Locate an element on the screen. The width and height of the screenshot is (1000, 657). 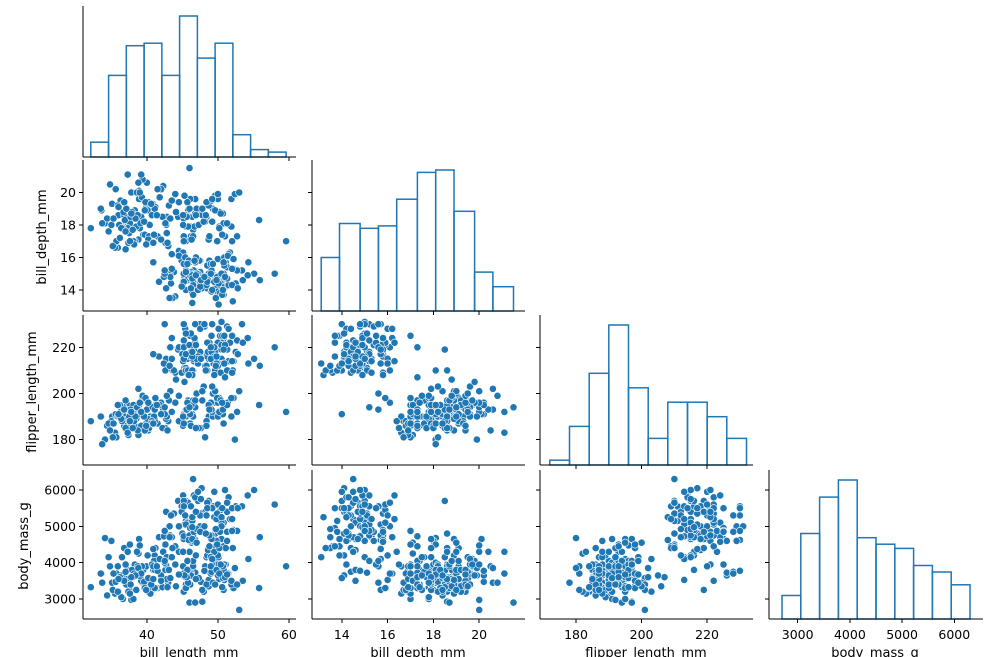
y-tick-label-bill-depth-mm: 18 is located at coordinates (68, 224).